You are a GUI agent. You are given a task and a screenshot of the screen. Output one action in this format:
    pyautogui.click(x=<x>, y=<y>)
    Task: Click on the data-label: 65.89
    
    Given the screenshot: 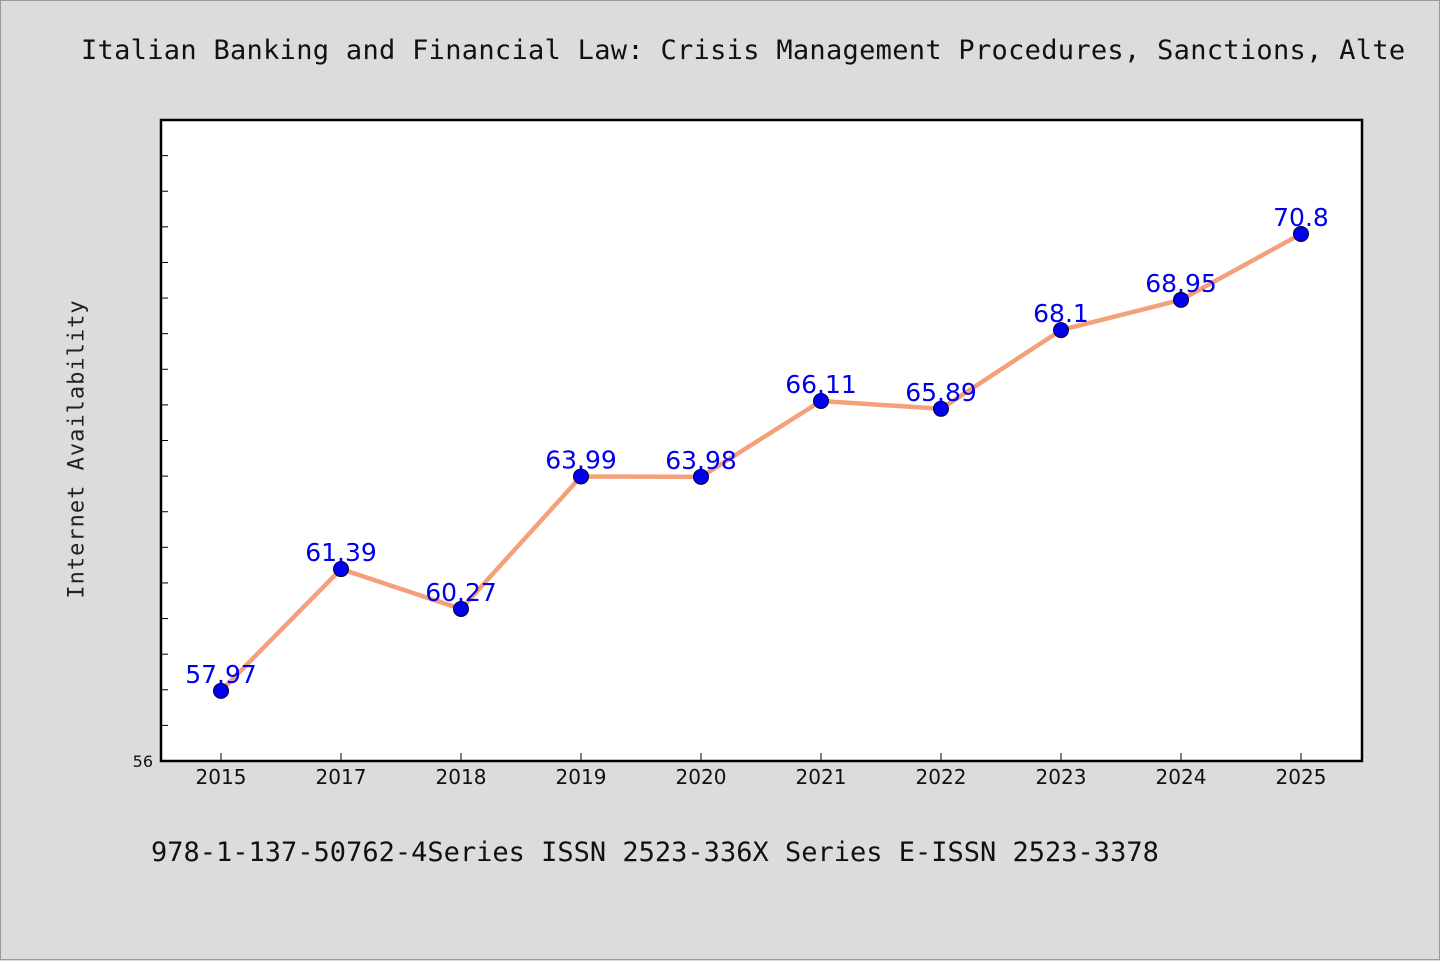 What is the action you would take?
    pyautogui.click(x=941, y=392)
    